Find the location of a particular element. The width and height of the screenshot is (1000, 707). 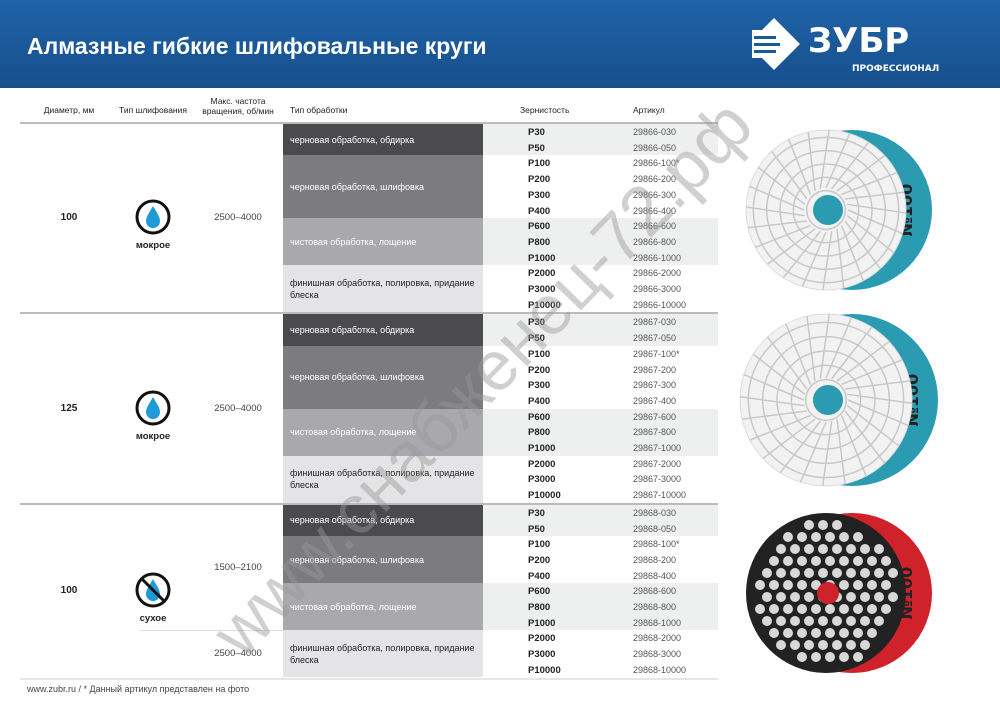

article-number: 29866-050 is located at coordinates (655, 147).